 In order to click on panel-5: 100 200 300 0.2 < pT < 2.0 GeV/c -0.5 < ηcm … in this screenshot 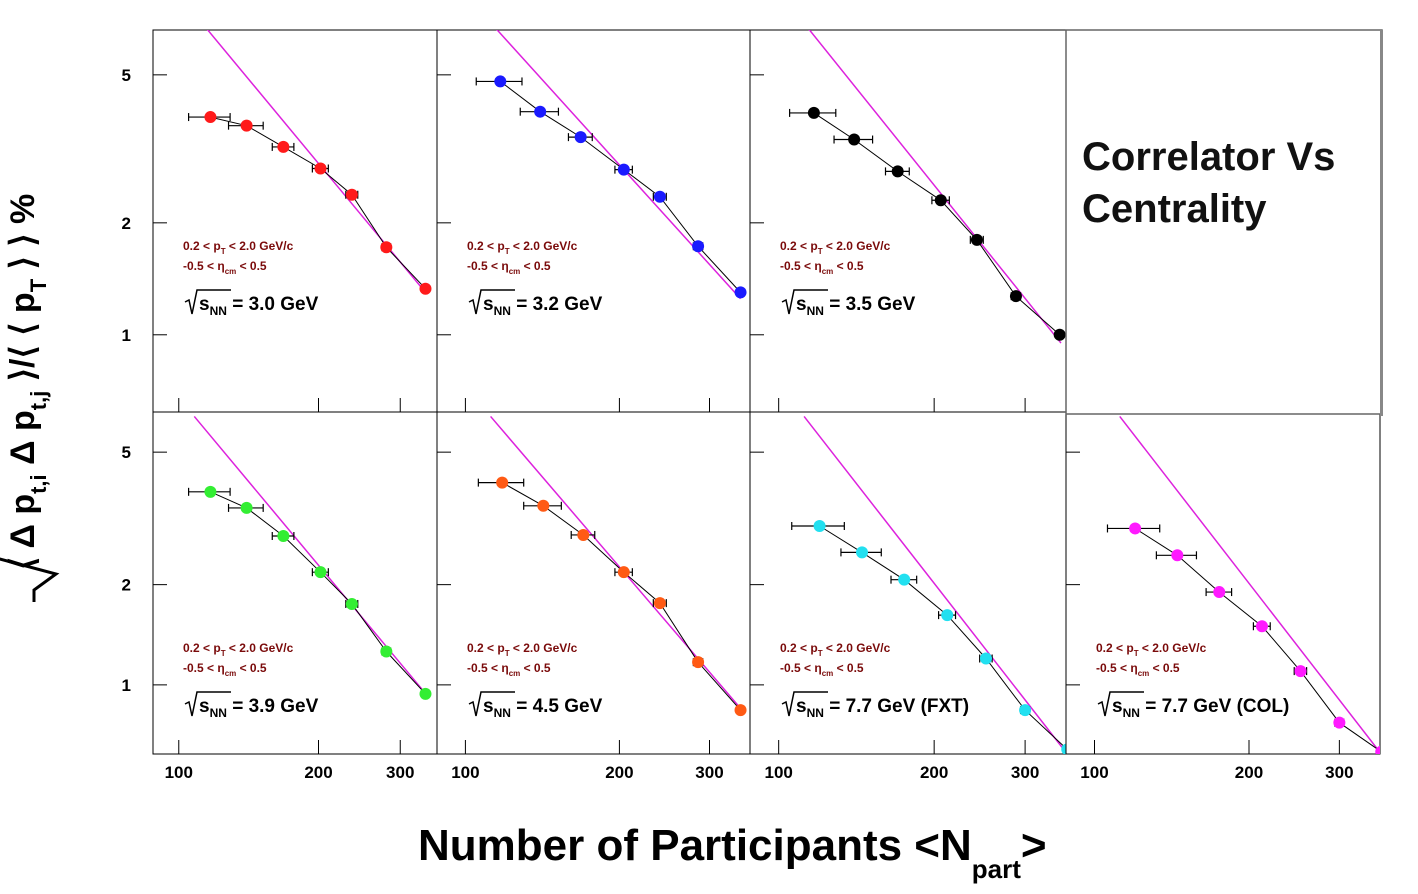, I will do `click(593, 596)`.